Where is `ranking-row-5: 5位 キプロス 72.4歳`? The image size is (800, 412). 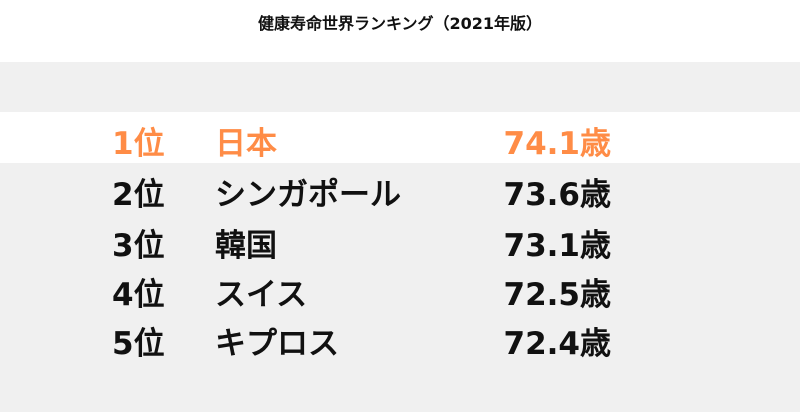
ranking-row-5: 5位 キプロス 72.4歳 is located at coordinates (400, 337).